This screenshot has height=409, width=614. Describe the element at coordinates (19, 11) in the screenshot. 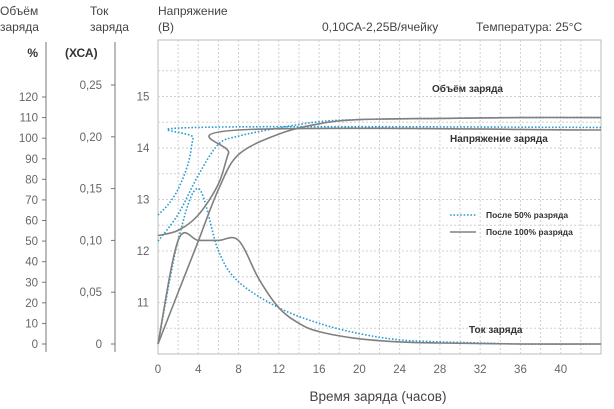

I see `capacity-axis-title-line1: Объём` at that location.